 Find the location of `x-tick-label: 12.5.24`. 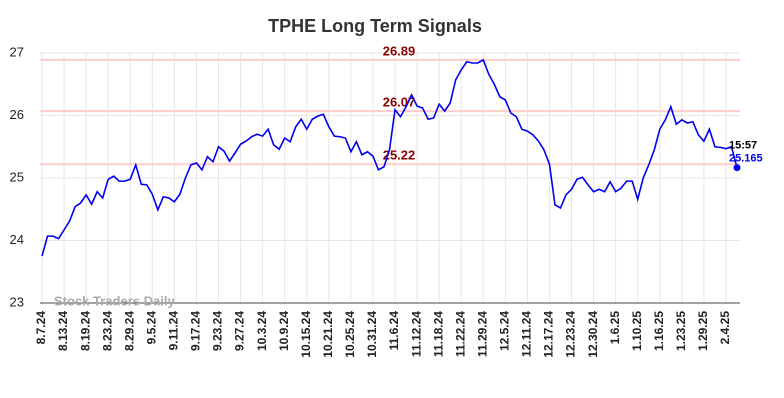

x-tick-label: 12.5.24 is located at coordinates (505, 331).